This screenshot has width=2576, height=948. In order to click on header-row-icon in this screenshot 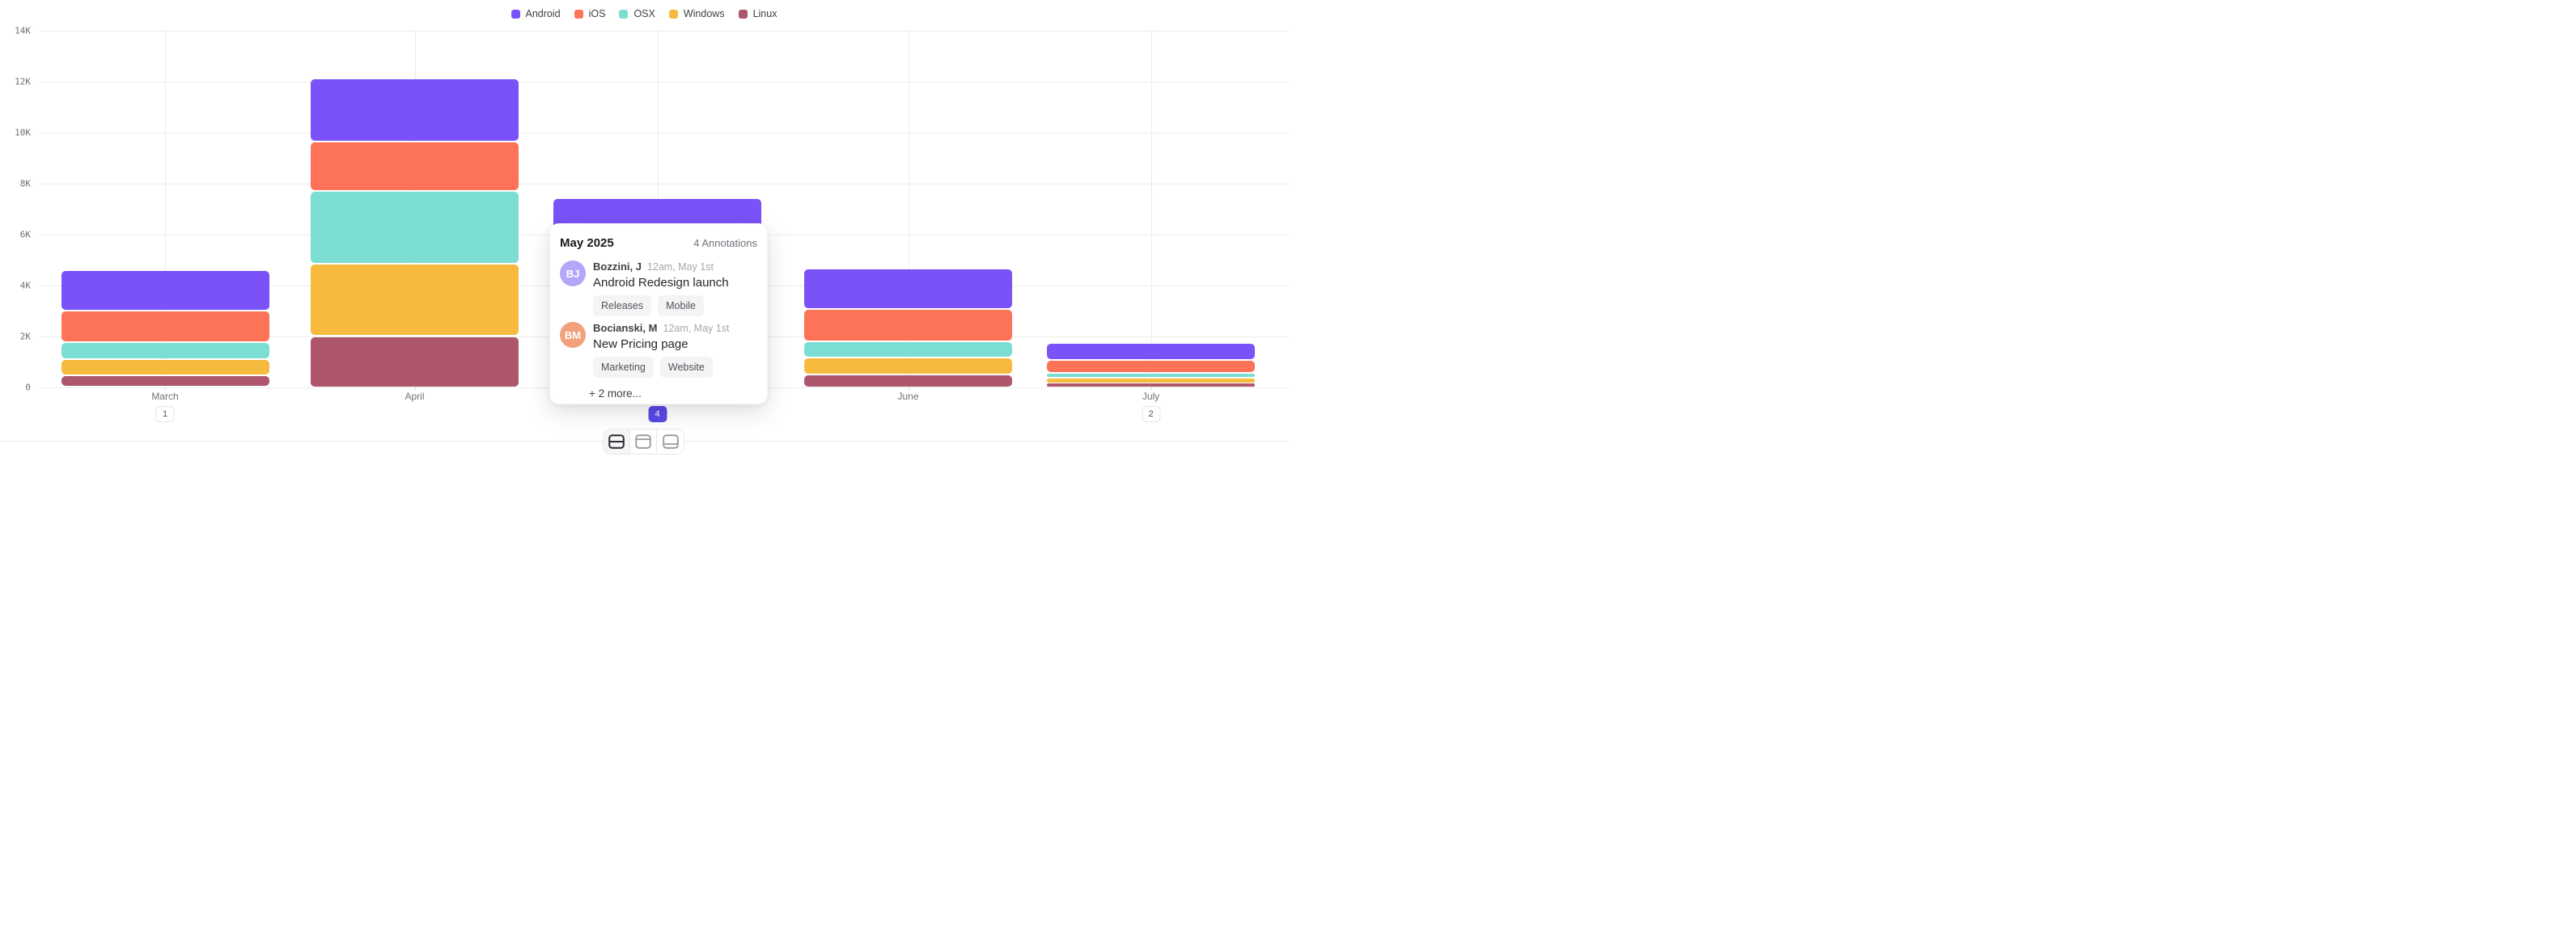, I will do `click(643, 441)`.